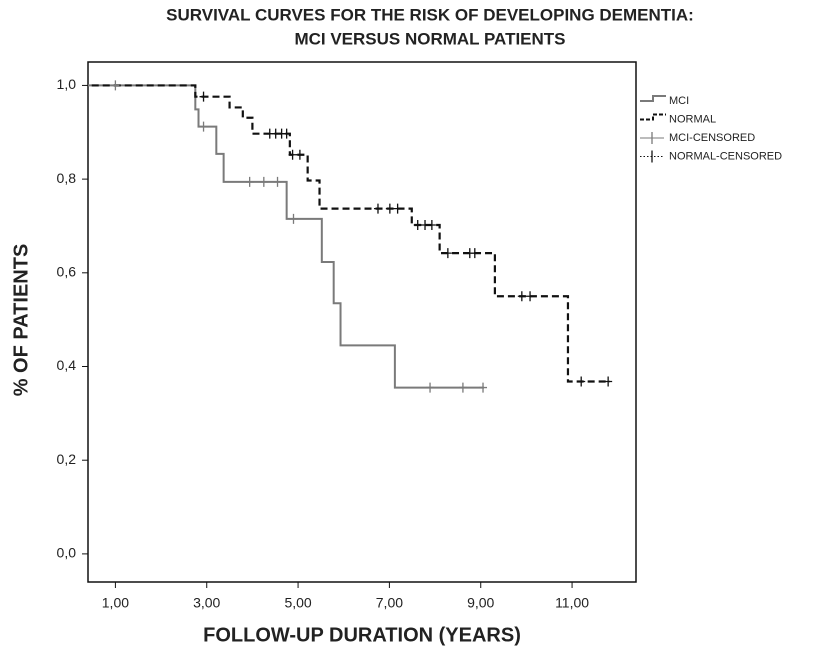 The width and height of the screenshot is (813, 652). Describe the element at coordinates (725, 156) in the screenshot. I see `legend-label: NORMAL-CENSORED` at that location.